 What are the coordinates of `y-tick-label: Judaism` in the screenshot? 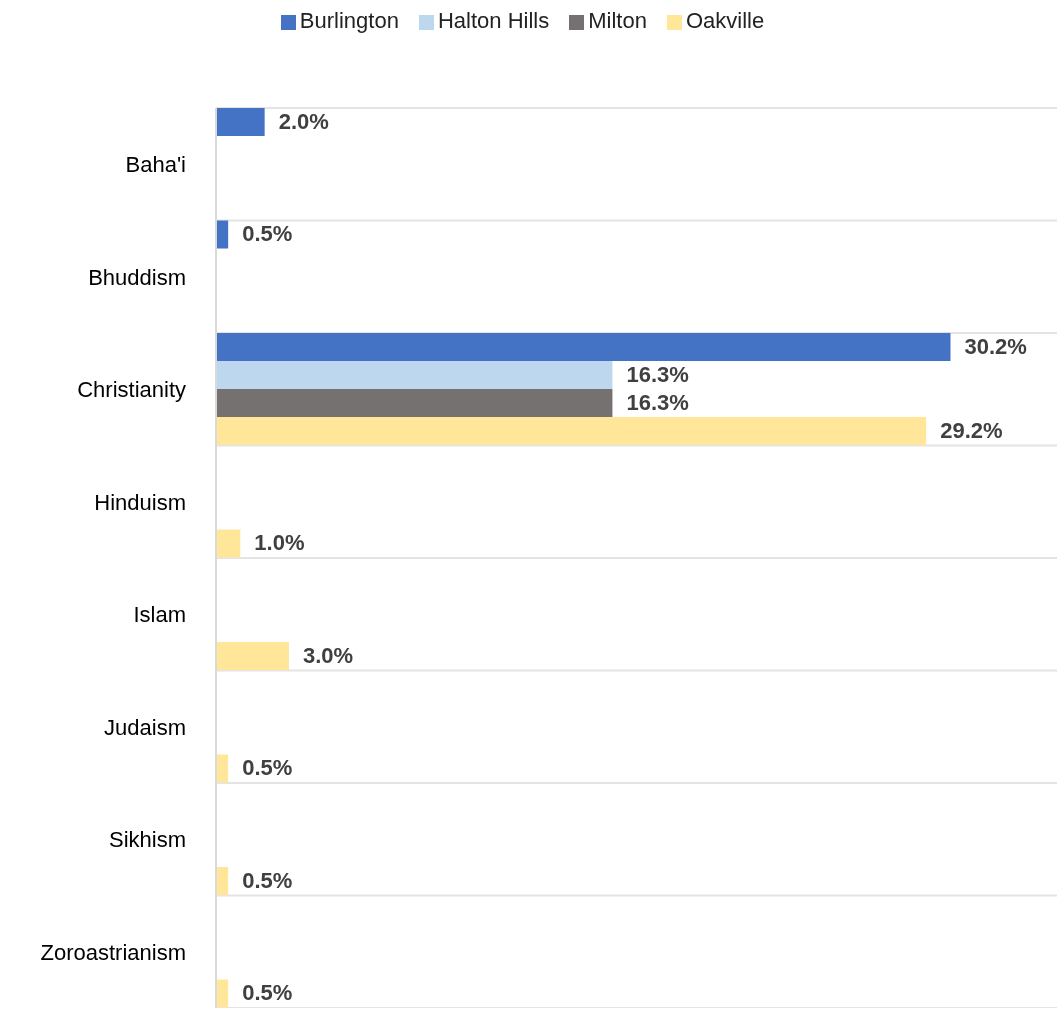 It's located at (145, 727).